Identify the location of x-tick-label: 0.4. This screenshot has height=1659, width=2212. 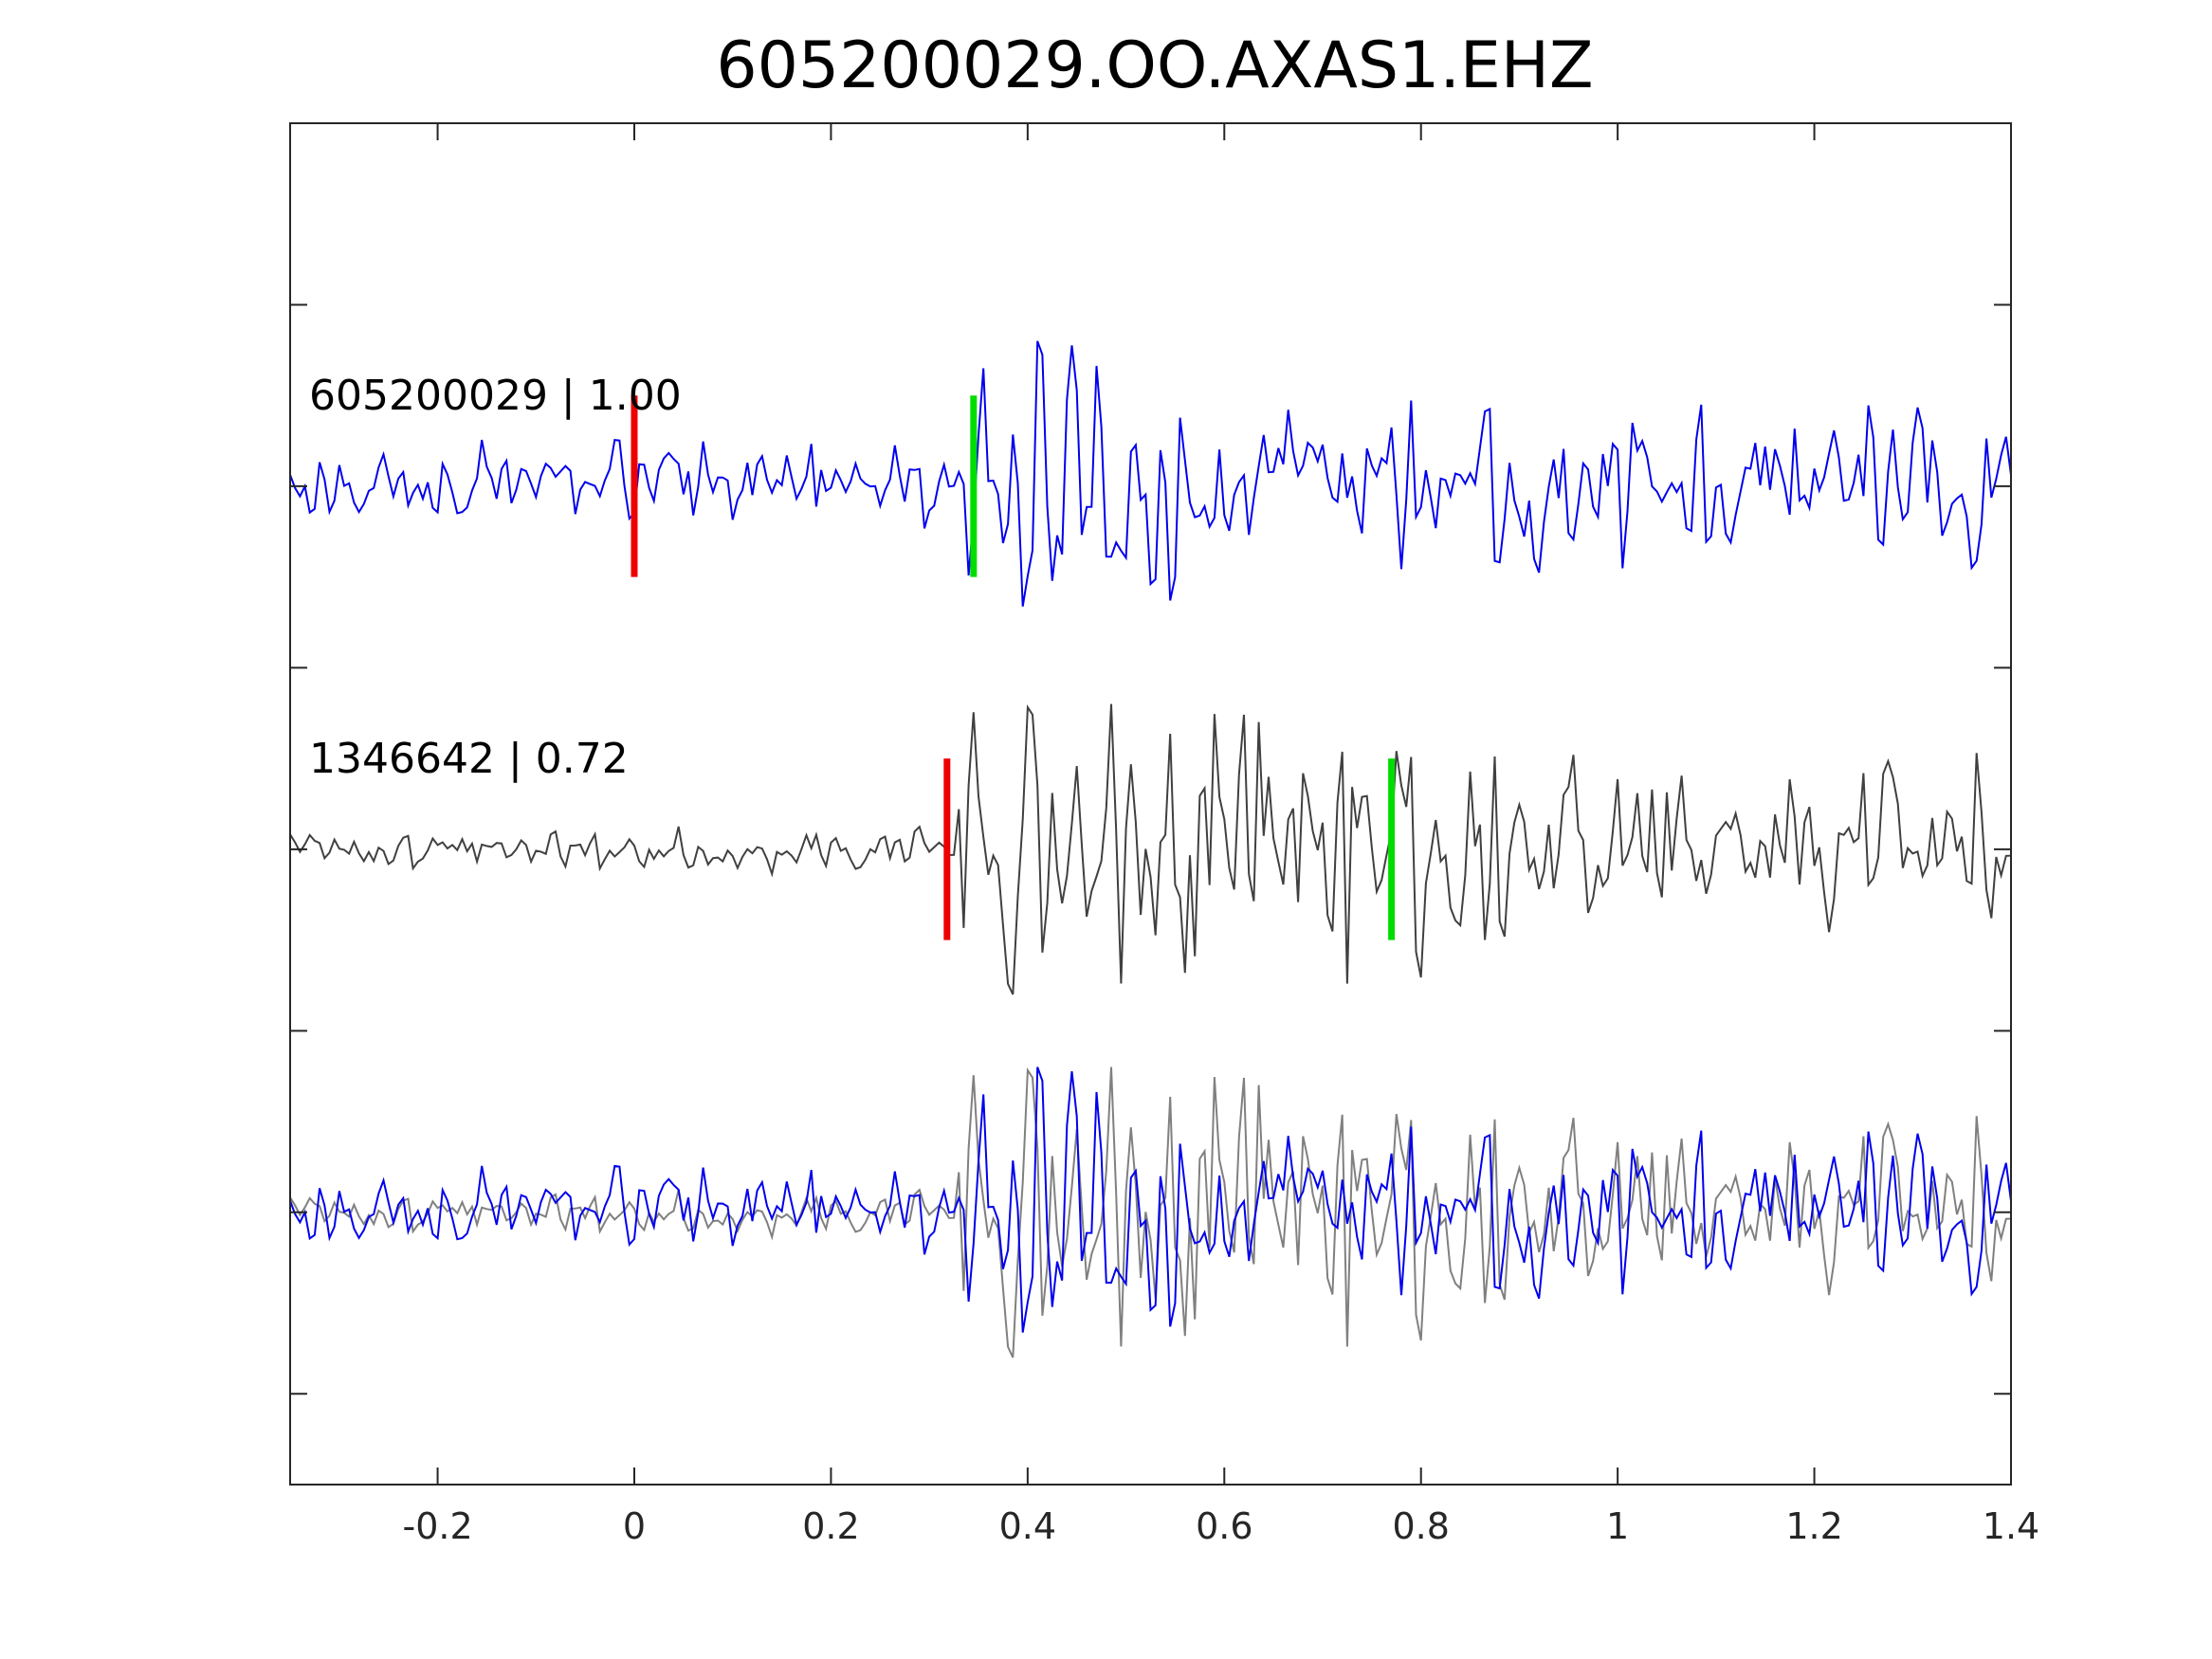
(1027, 1526).